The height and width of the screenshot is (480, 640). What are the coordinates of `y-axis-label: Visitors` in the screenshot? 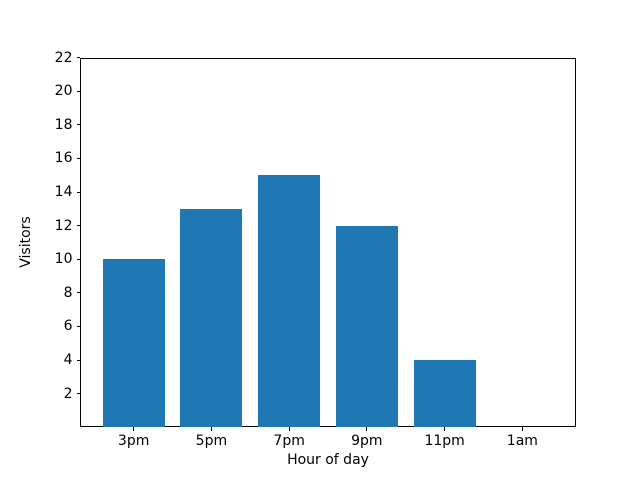 It's located at (26, 242).